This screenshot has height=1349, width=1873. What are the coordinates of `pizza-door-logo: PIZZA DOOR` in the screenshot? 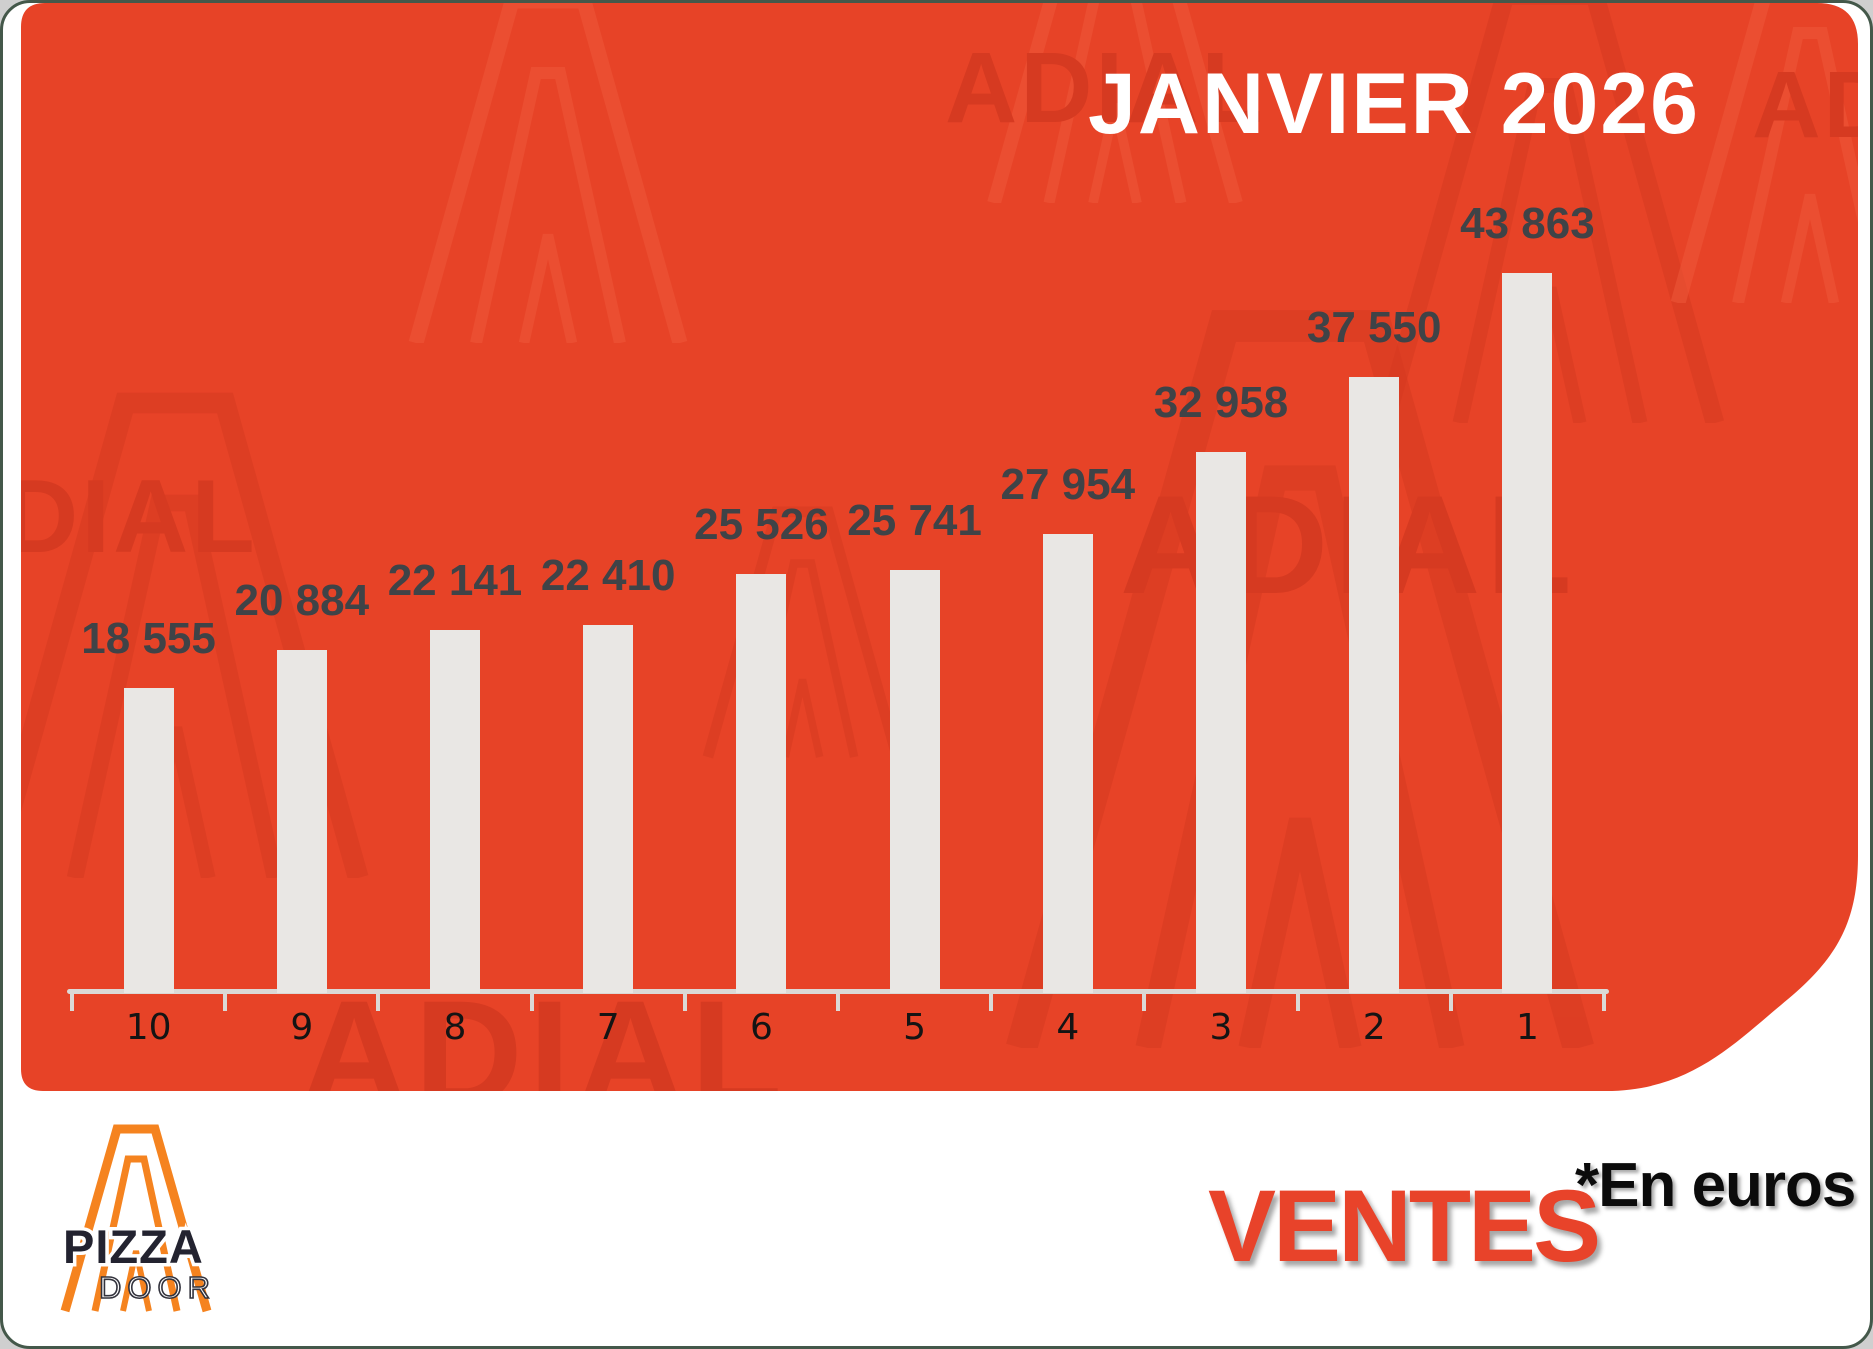 It's located at (136, 1215).